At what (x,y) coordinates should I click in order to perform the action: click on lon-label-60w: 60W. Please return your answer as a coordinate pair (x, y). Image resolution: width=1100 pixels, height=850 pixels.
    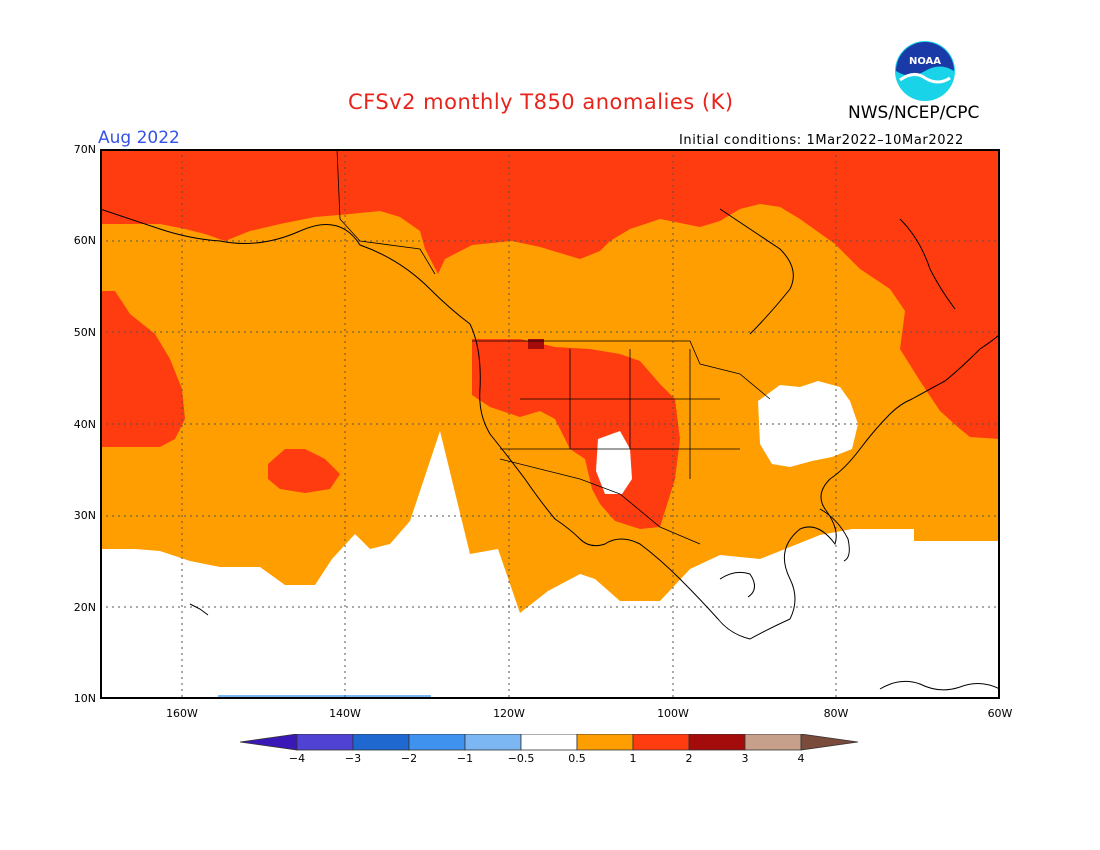
    Looking at the image, I should click on (1000, 713).